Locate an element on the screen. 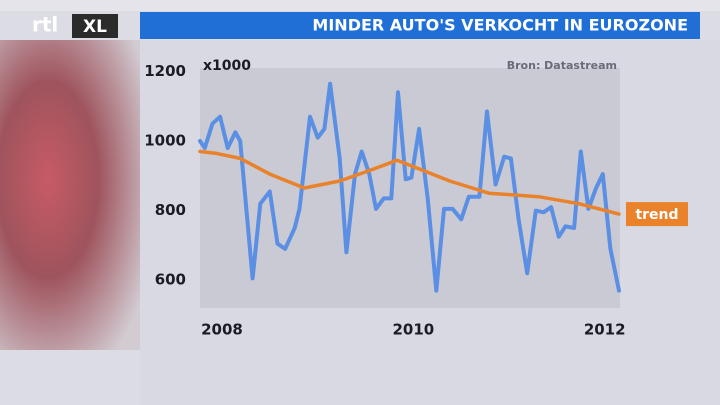 This screenshot has height=405, width=720. y-tick-label: 600 is located at coordinates (170, 280).